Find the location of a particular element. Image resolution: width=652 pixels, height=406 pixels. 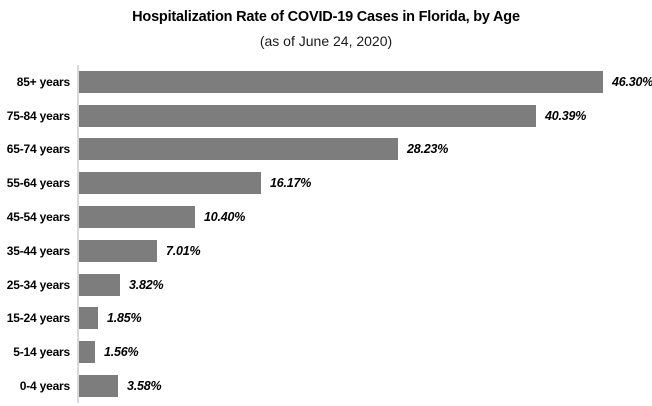

category-label: 0-4 years is located at coordinates (44, 386).